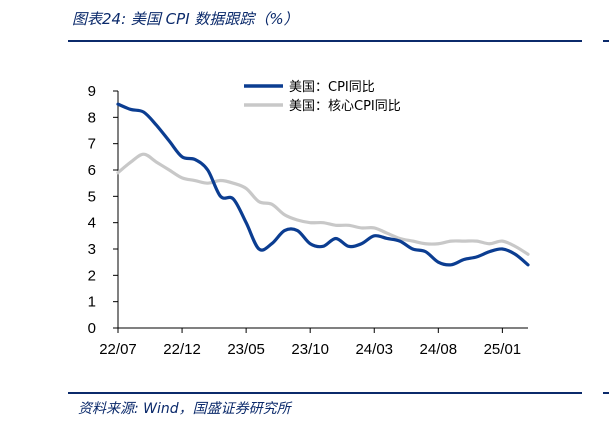 Image resolution: width=612 pixels, height=426 pixels. Describe the element at coordinates (332, 87) in the screenshot. I see `legend-label: 美国：CPI同比` at that location.